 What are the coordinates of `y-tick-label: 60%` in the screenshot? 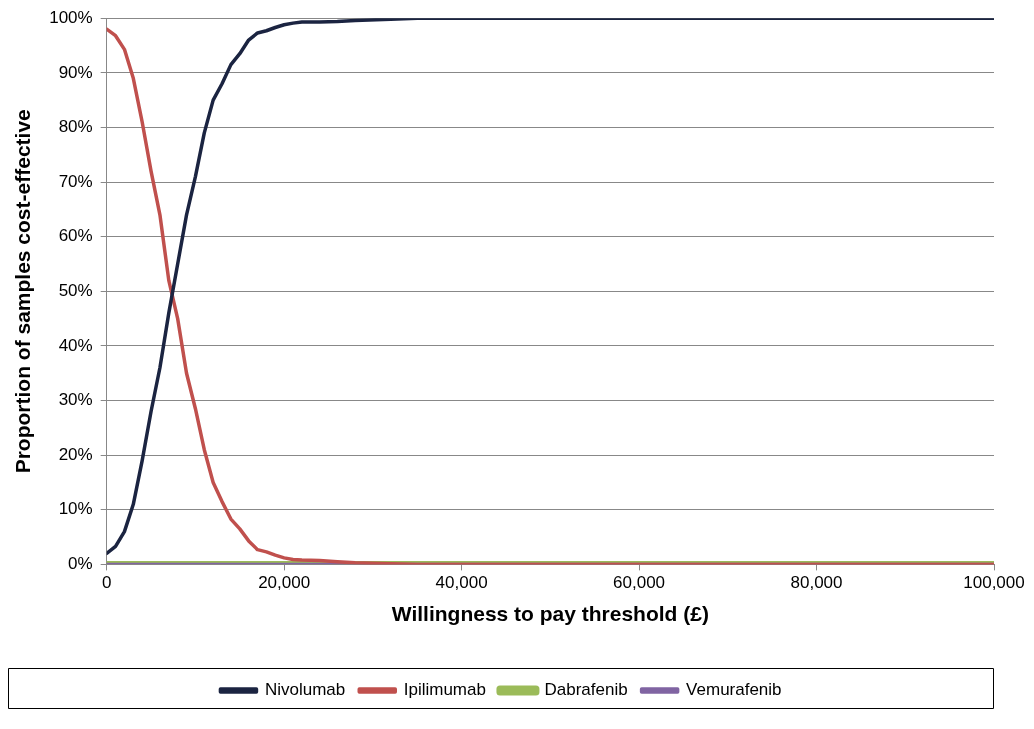 It's located at (75, 236).